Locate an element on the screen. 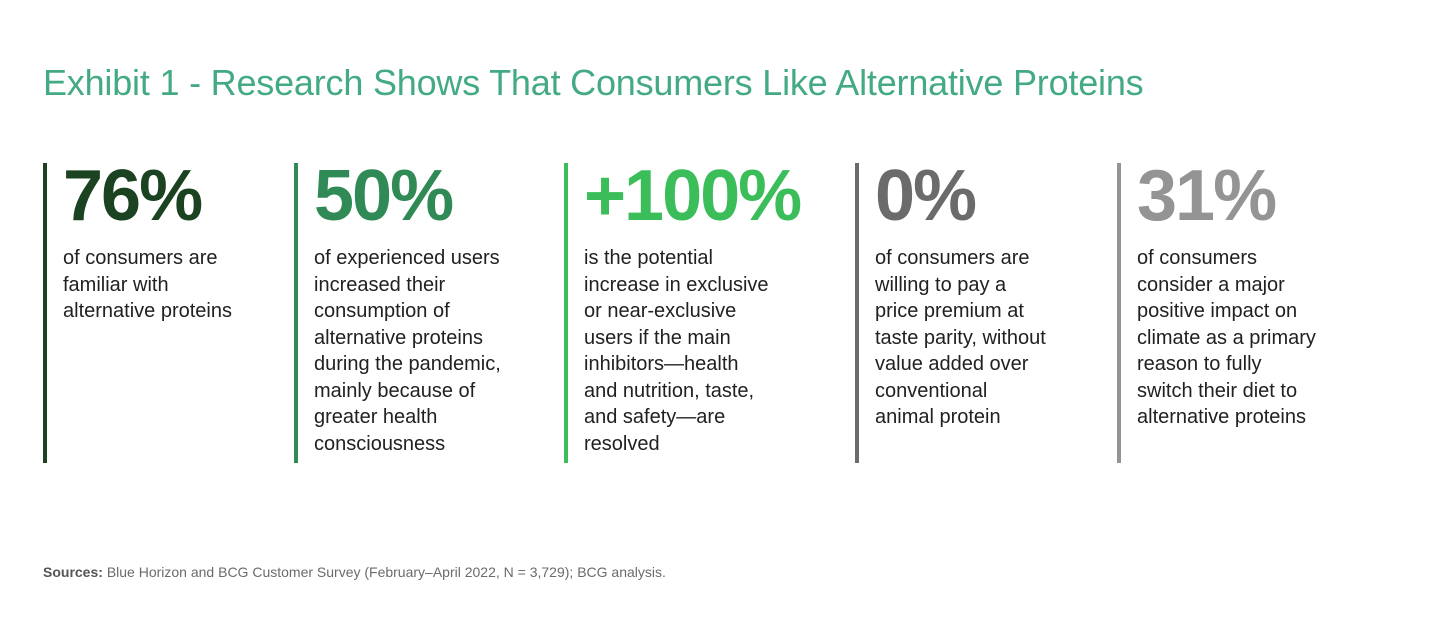  stat-value: 50% is located at coordinates (384, 196).